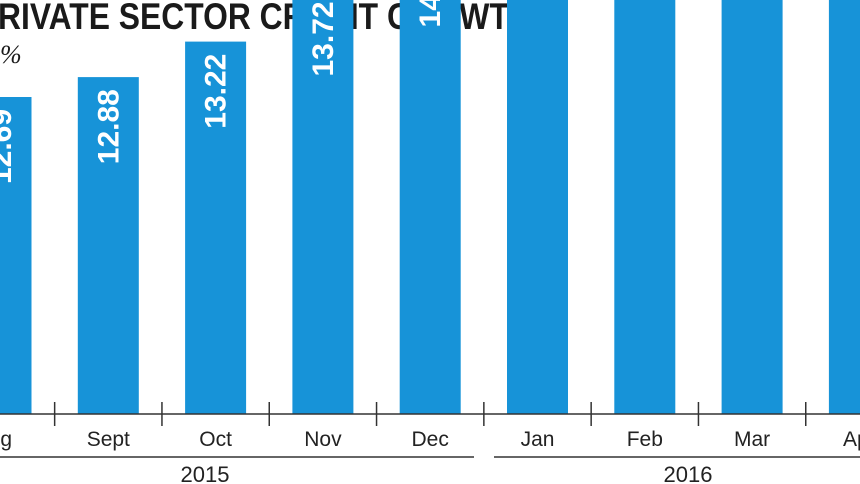 This screenshot has width=860, height=484. What do you see at coordinates (323, 439) in the screenshot?
I see `x-tick-label-nov: Nov` at bounding box center [323, 439].